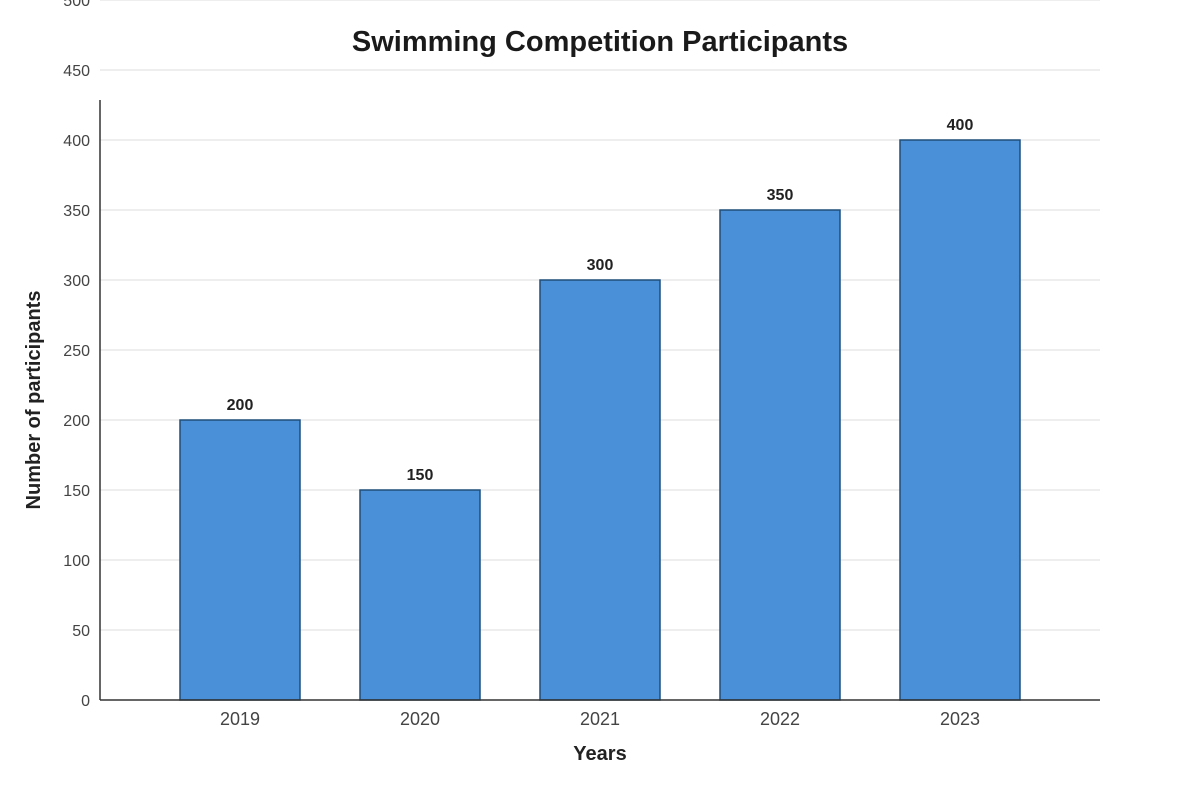  Describe the element at coordinates (76, 211) in the screenshot. I see `y-tick-label: 350` at that location.